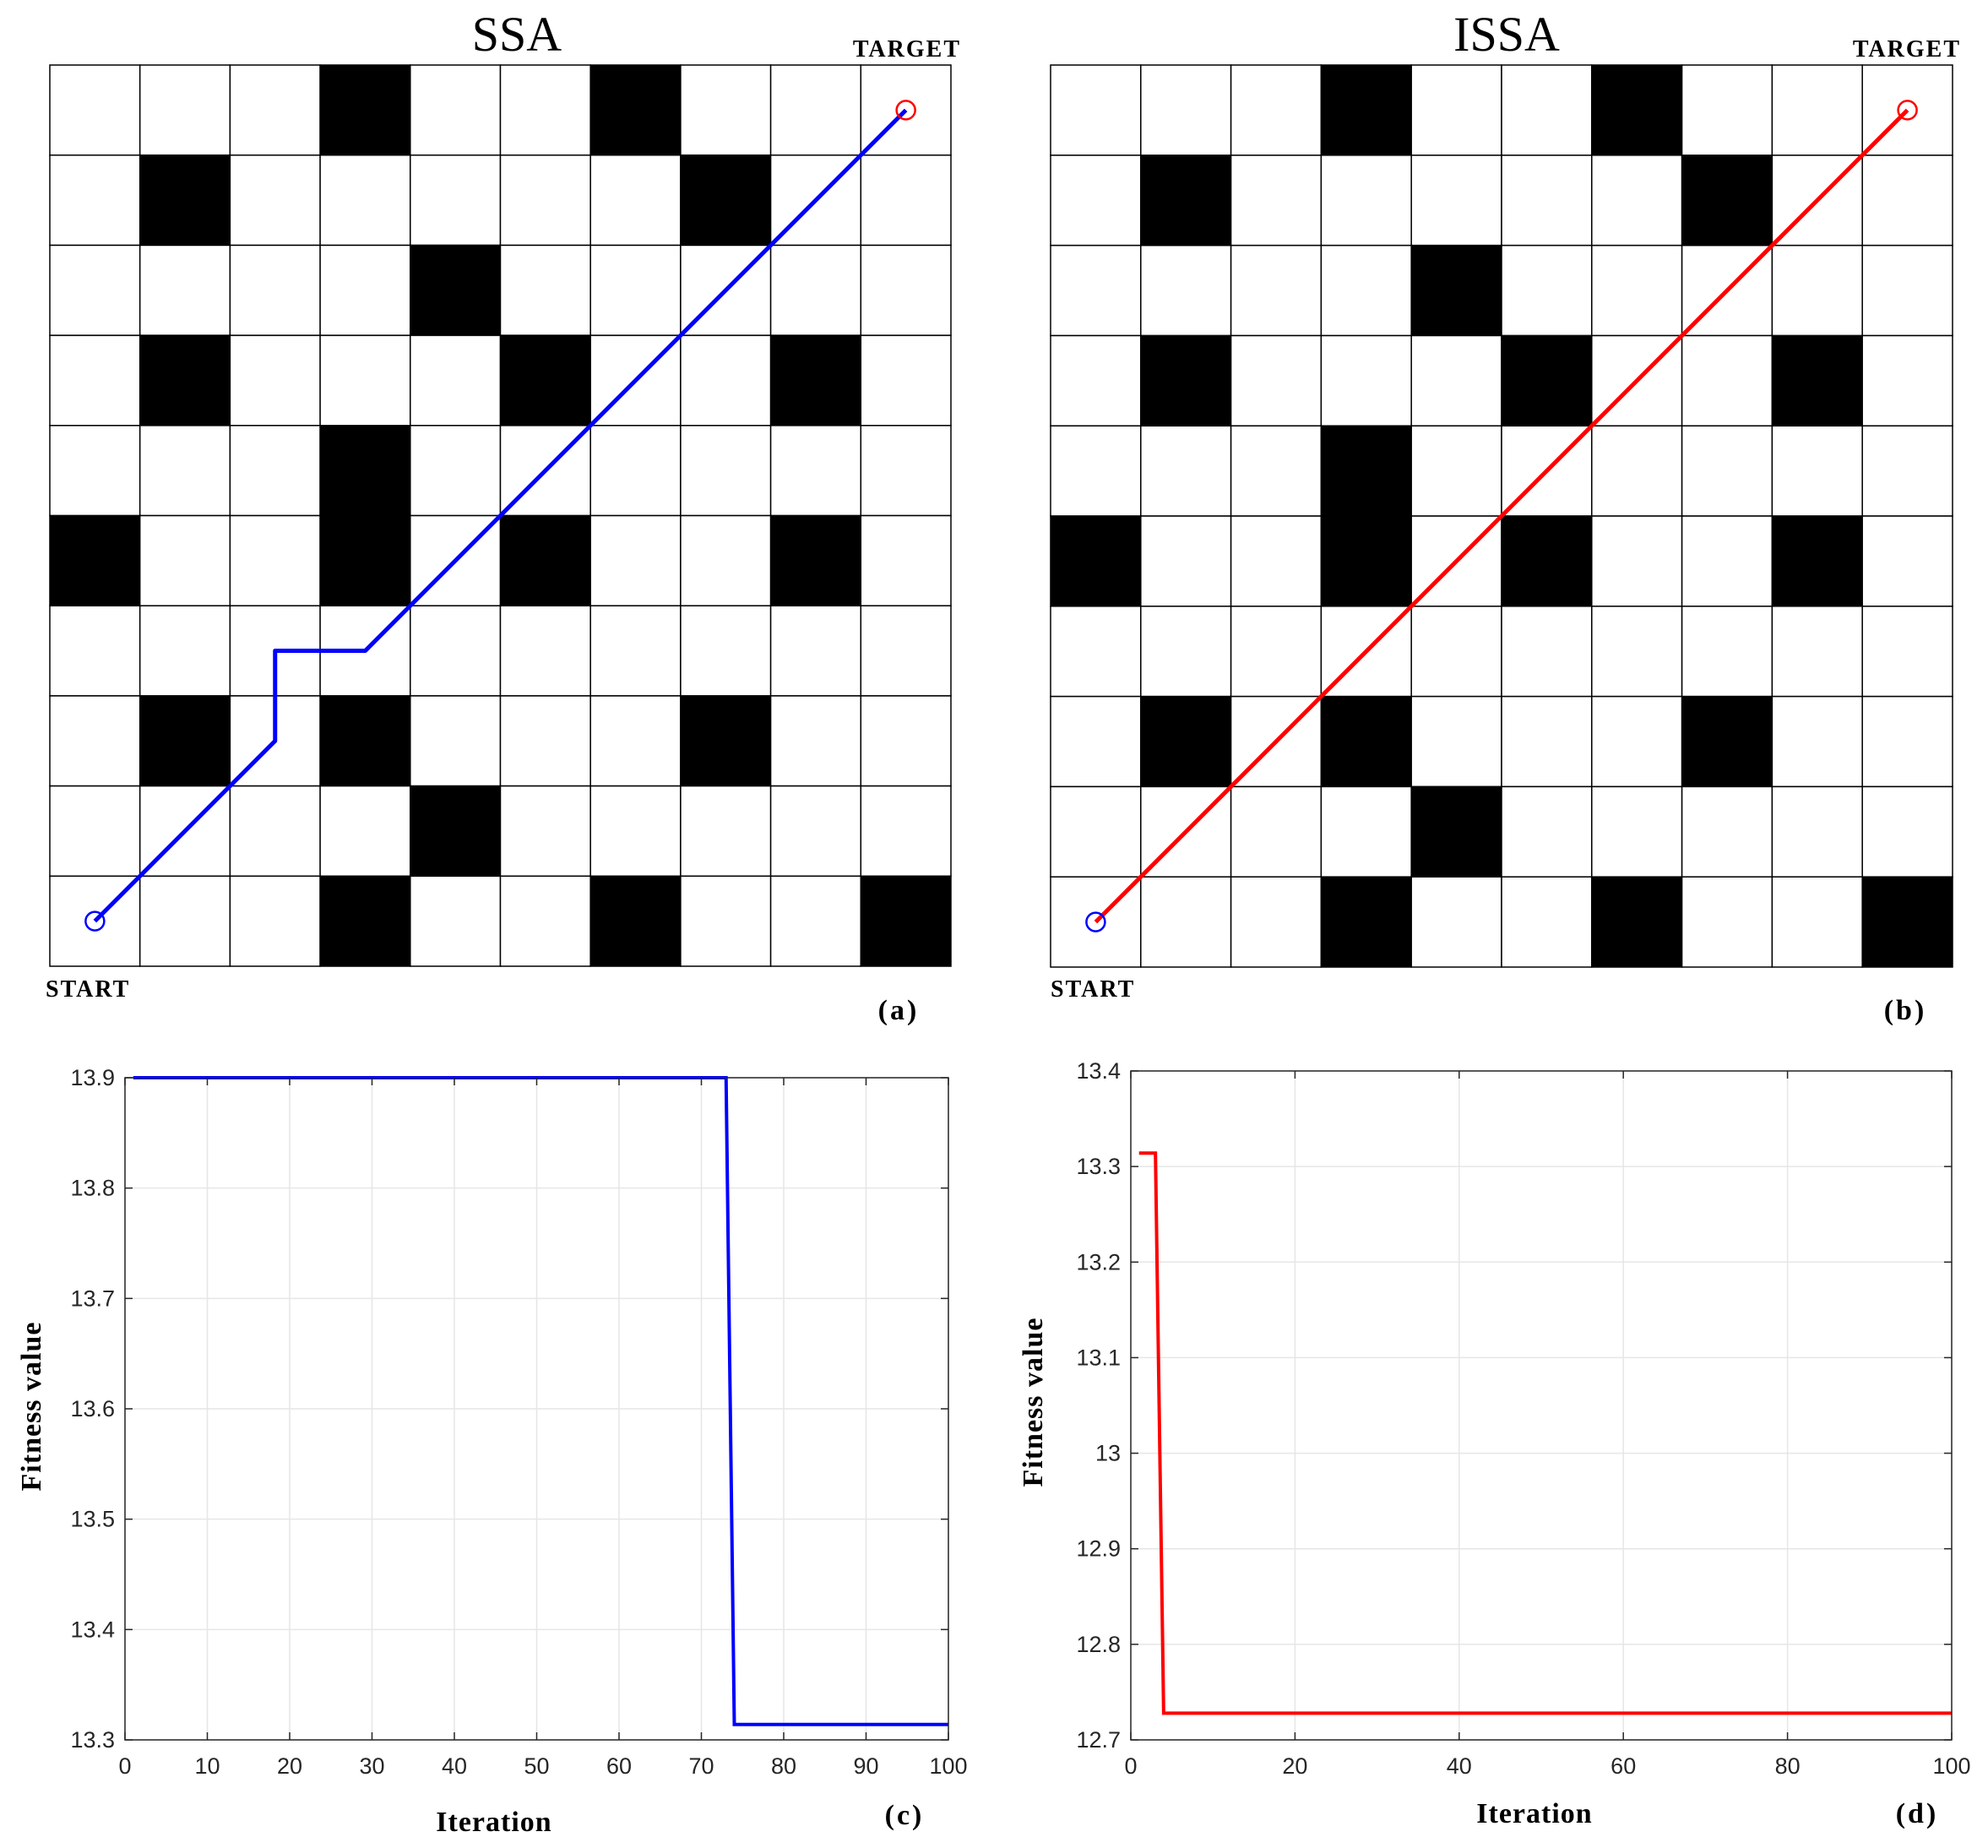  What do you see at coordinates (1459, 1766) in the screenshot?
I see `issa-x-tick-label: 40` at bounding box center [1459, 1766].